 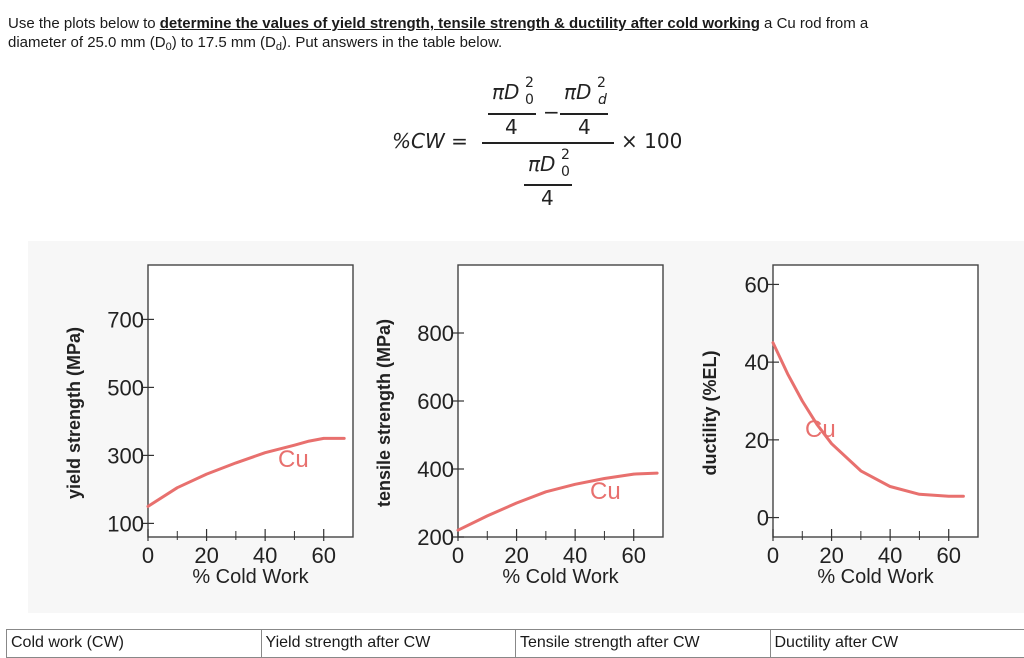 I want to click on y-tick-label: 300, so click(x=125, y=455).